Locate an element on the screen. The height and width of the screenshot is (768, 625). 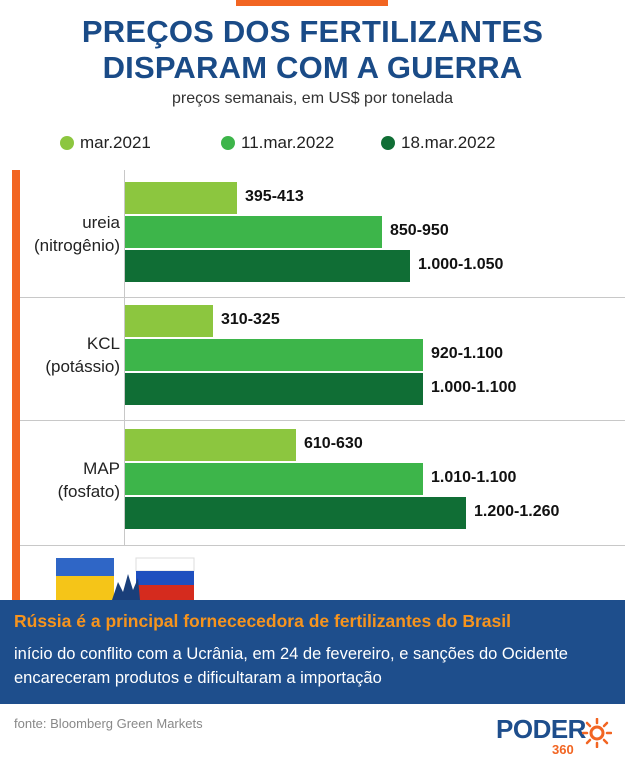
legend-item-mar2021: mar.2021 is located at coordinates (105, 143).